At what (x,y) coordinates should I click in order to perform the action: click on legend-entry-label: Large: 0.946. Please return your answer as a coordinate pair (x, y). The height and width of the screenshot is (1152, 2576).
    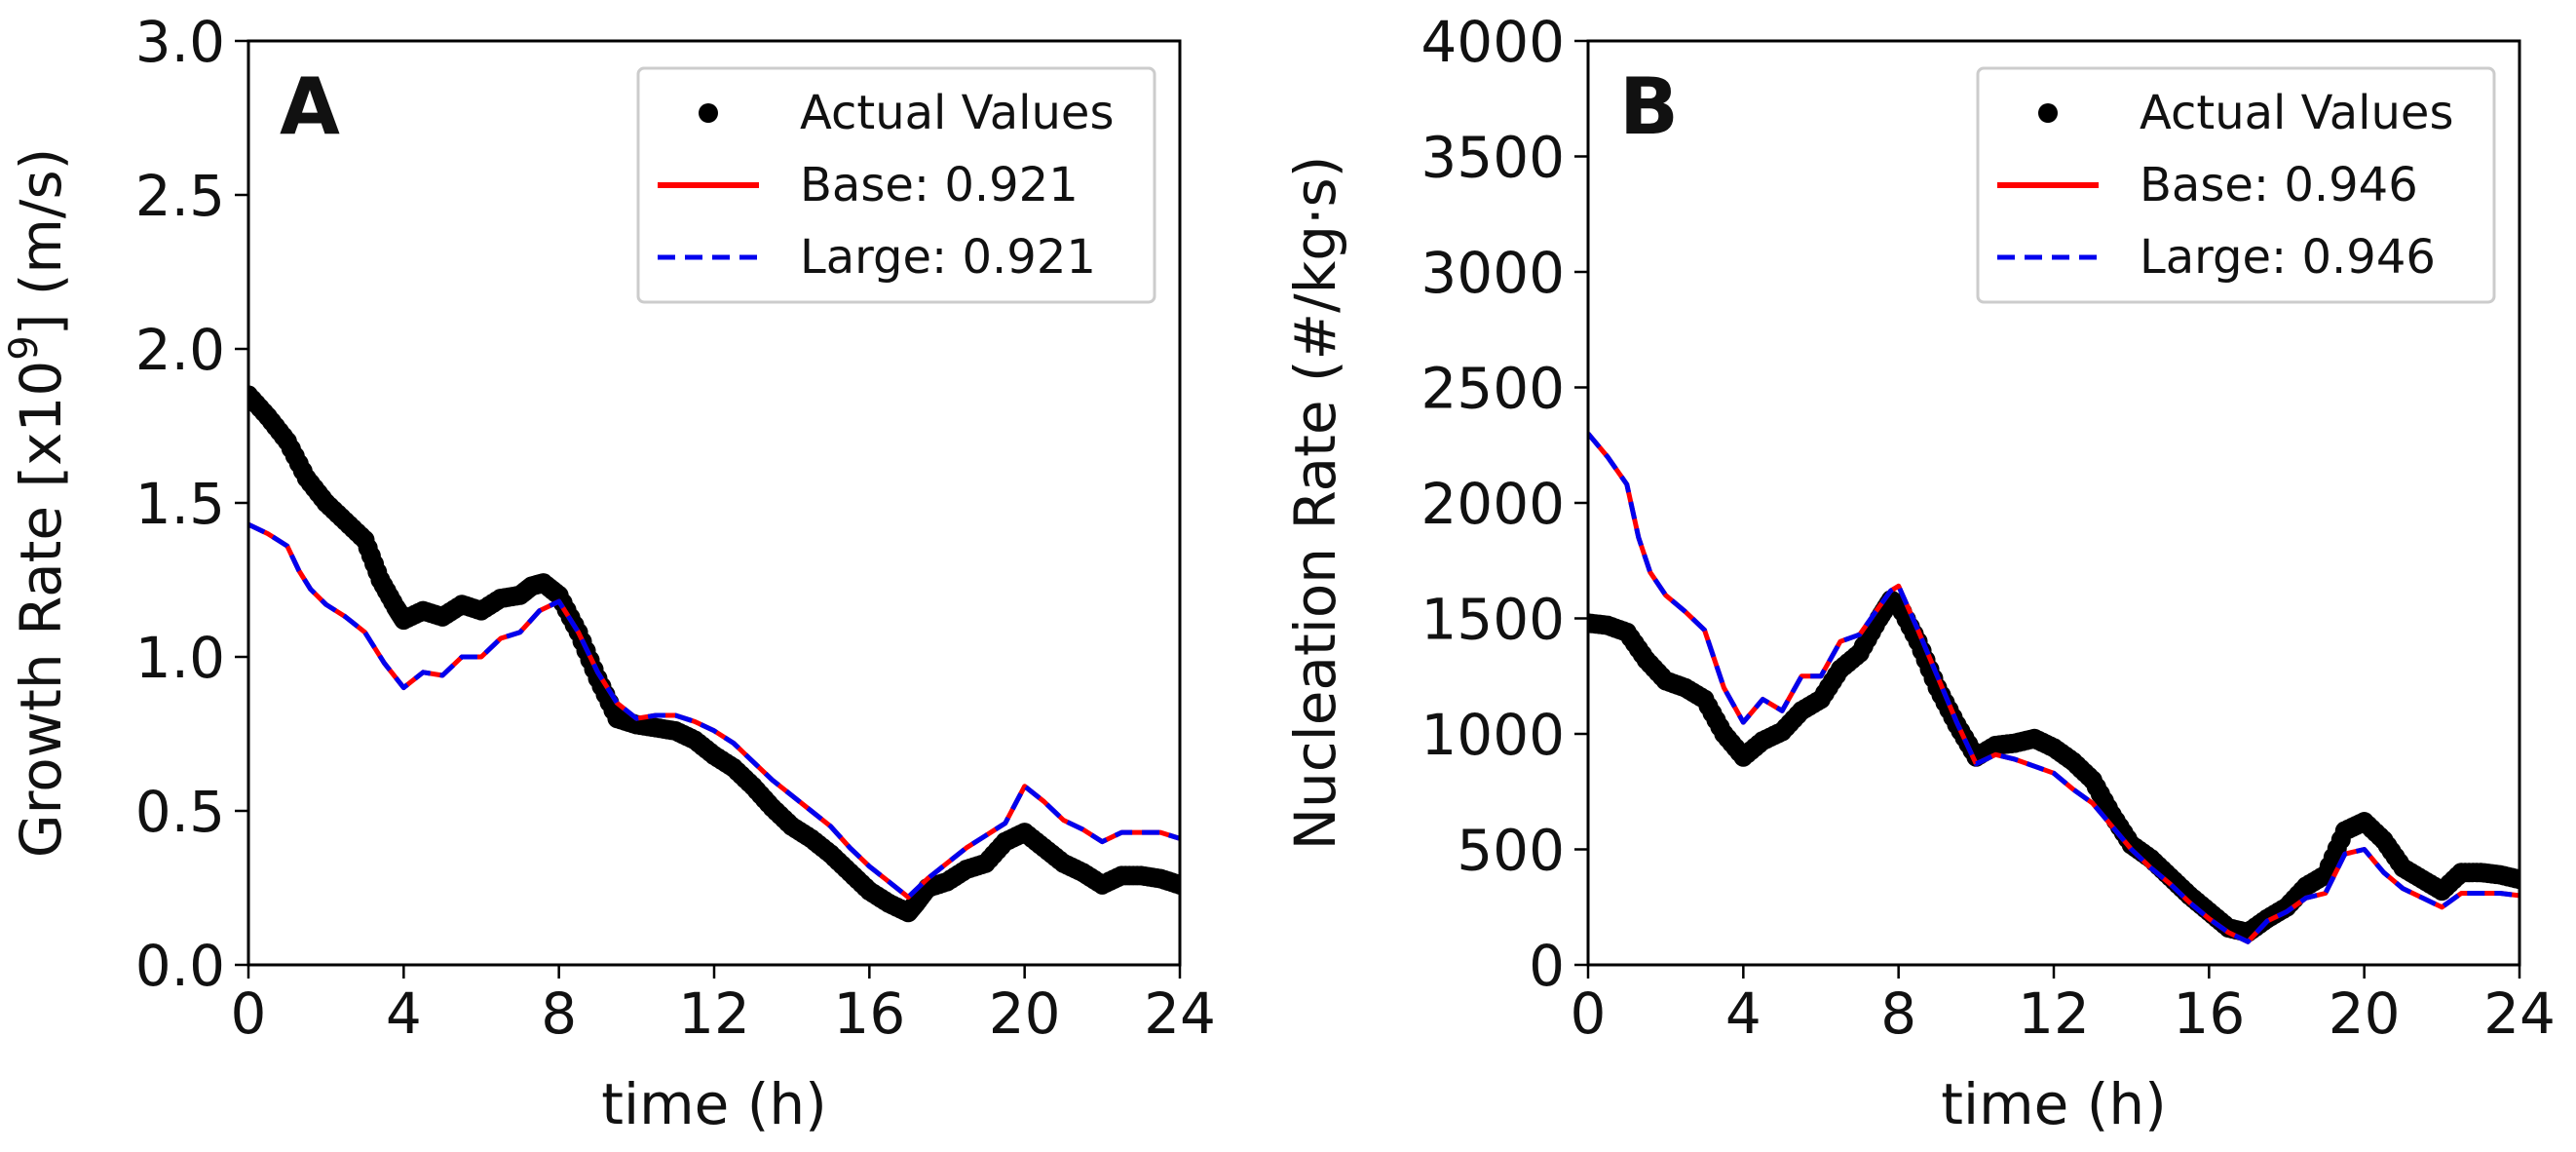
    Looking at the image, I should click on (2288, 257).